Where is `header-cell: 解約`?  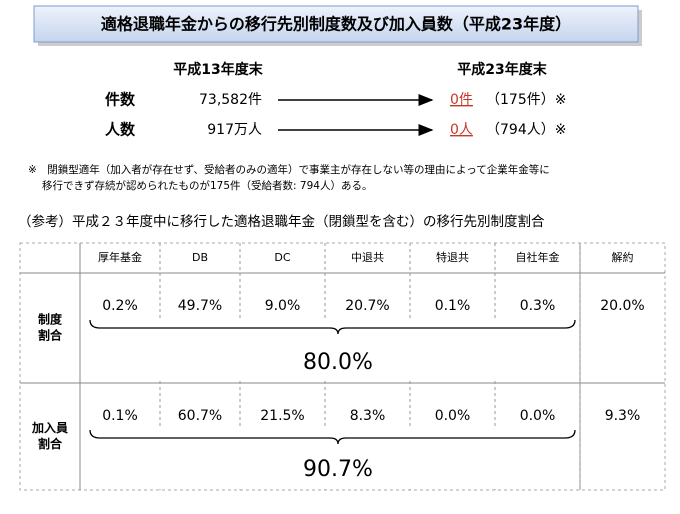 header-cell: 解約 is located at coordinates (623, 257).